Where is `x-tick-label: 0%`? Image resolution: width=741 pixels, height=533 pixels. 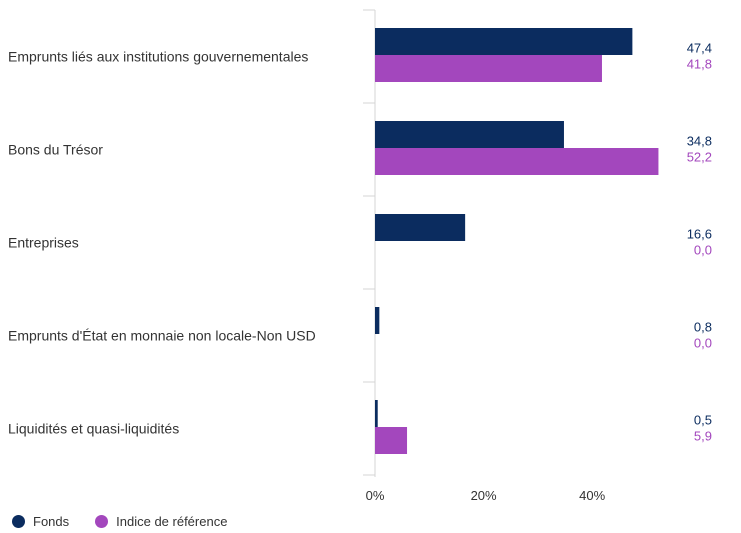
x-tick-label: 0% is located at coordinates (375, 495).